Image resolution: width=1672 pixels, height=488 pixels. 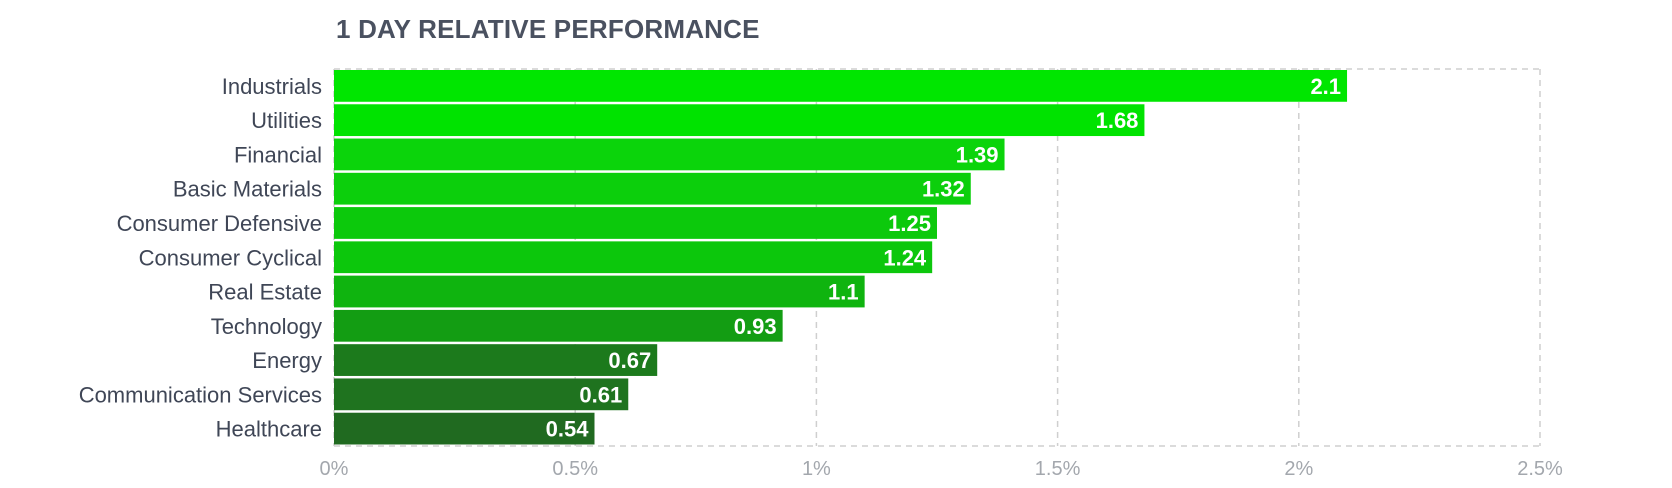 I want to click on category-label: Basic Materials, so click(x=247, y=189).